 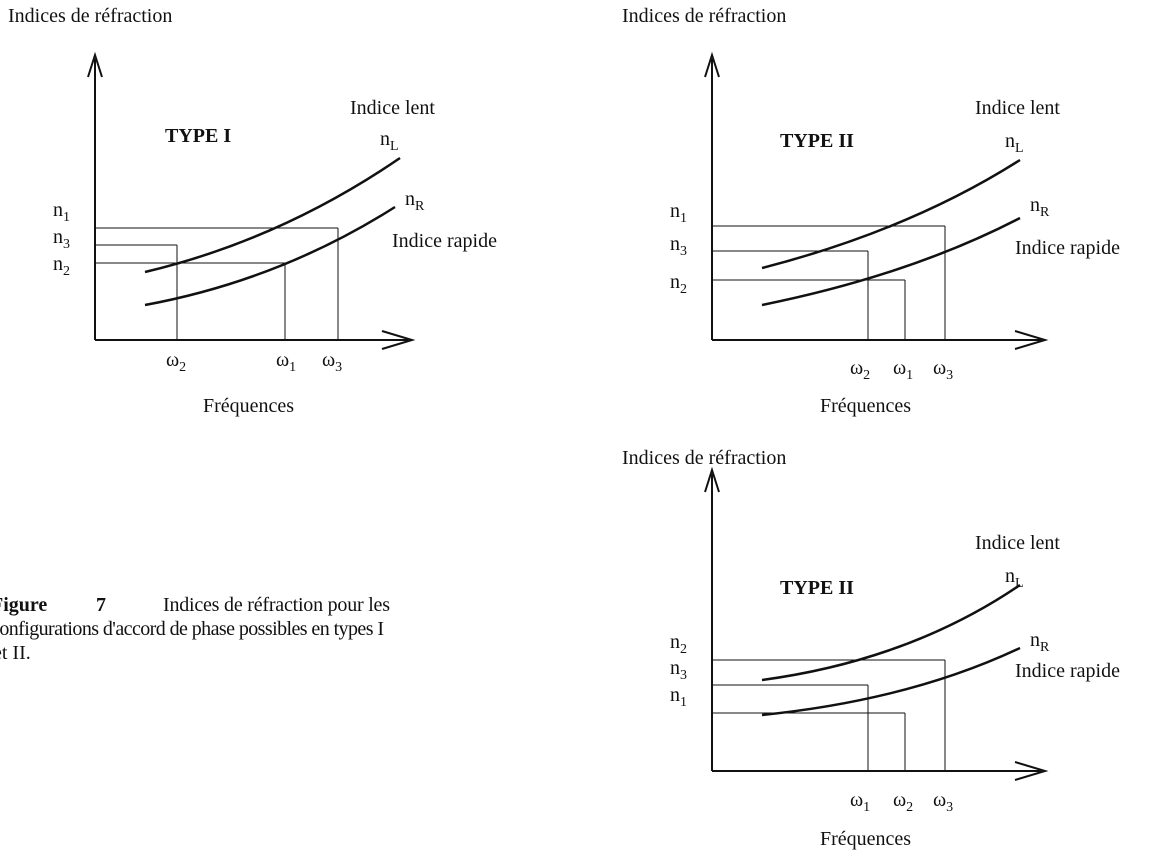 What do you see at coordinates (276, 605) in the screenshot?
I see `caption-text: Indices de réfraction pour les` at bounding box center [276, 605].